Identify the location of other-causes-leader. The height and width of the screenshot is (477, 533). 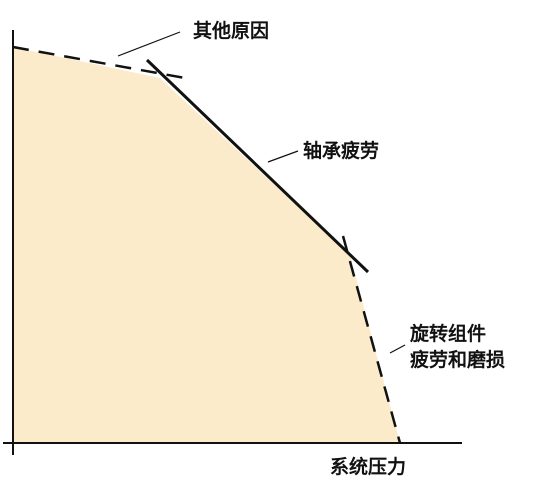
(149, 44).